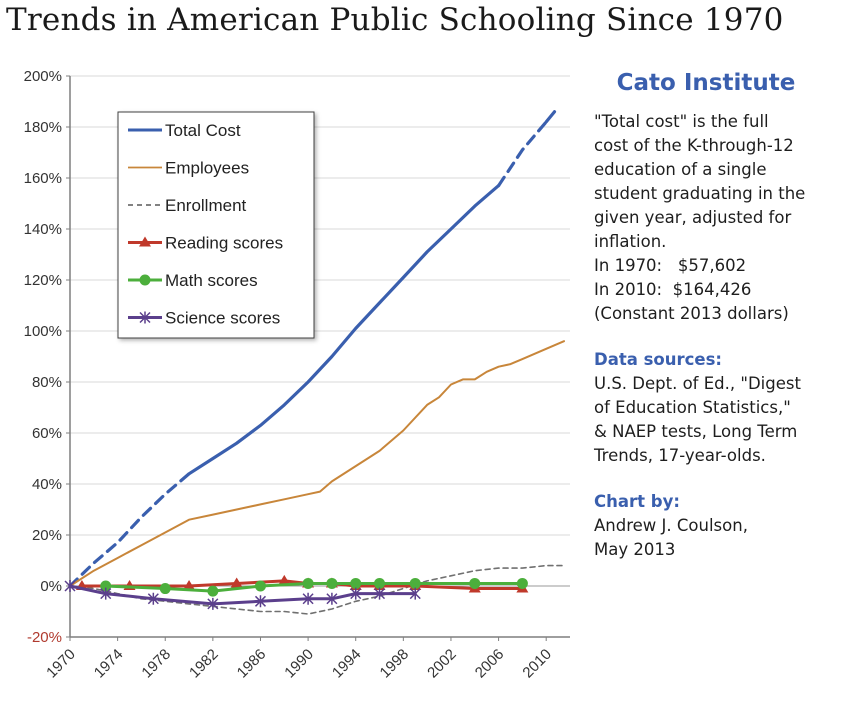  Describe the element at coordinates (222, 318) in the screenshot. I see `legend-label: Science scores` at that location.